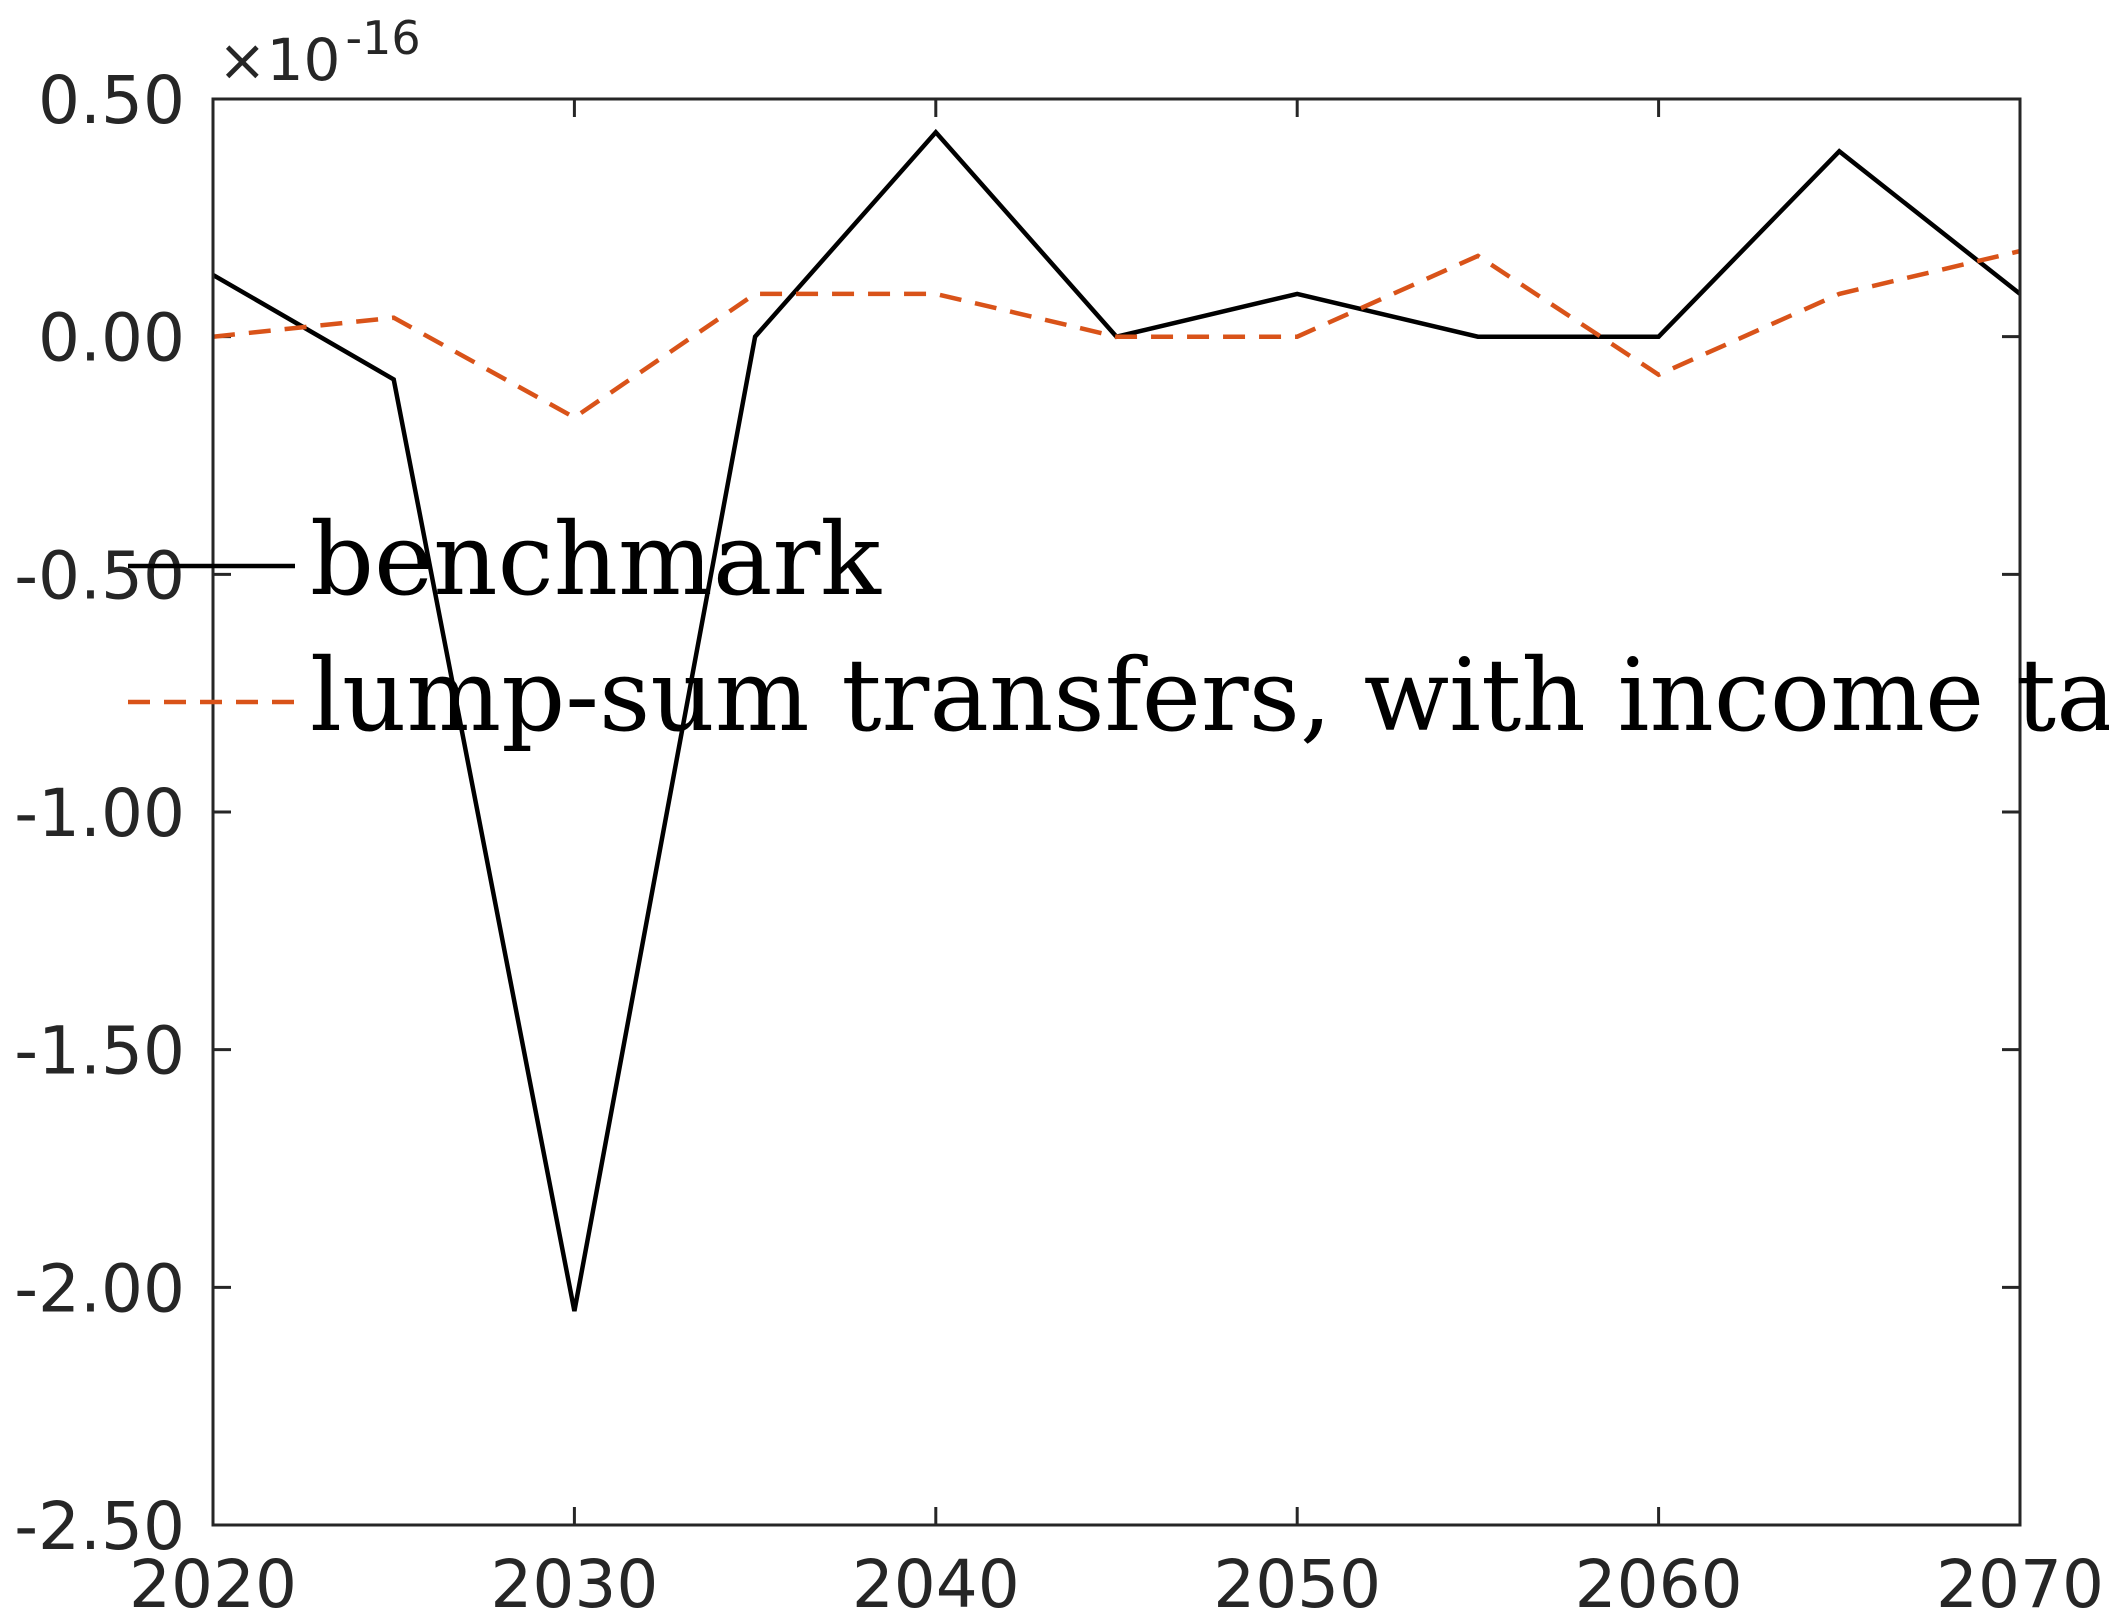 This screenshot has height=1622, width=2109. What do you see at coordinates (111, 100) in the screenshot?
I see `y-tick-label: 0.50` at bounding box center [111, 100].